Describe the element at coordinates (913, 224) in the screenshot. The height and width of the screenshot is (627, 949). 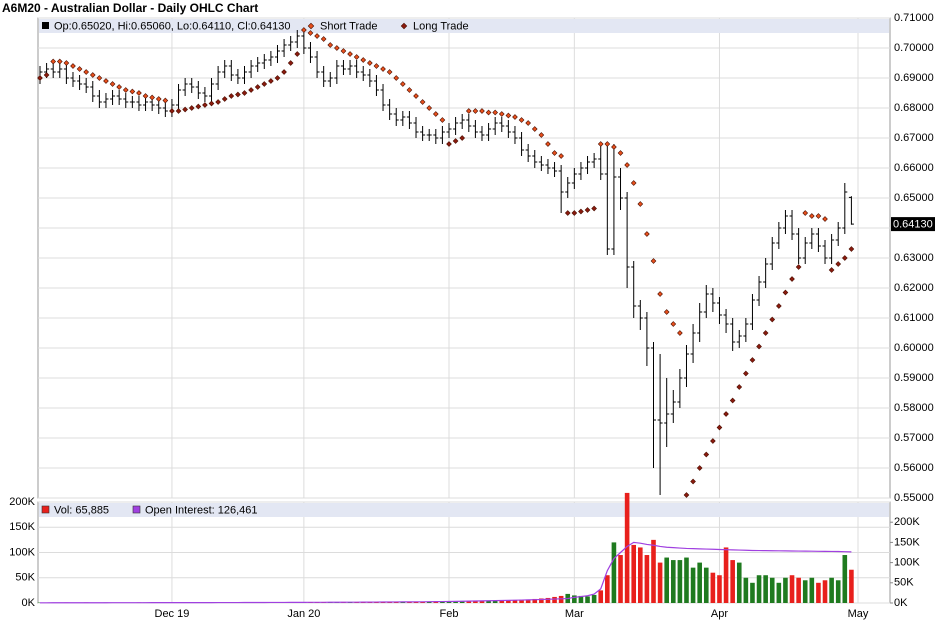
I see `last-price-box` at that location.